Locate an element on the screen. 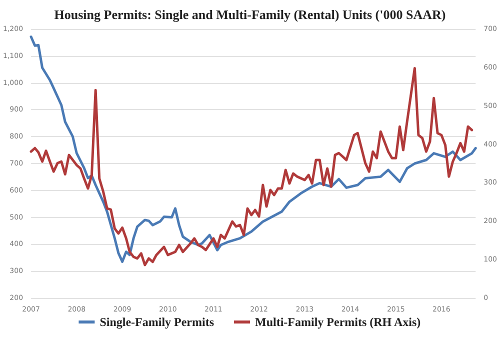 This screenshot has width=500, height=337. chart-title: Housing Permits: Single and Multi-Family (Rental) Units ('000 SAAR) is located at coordinates (250, 14).